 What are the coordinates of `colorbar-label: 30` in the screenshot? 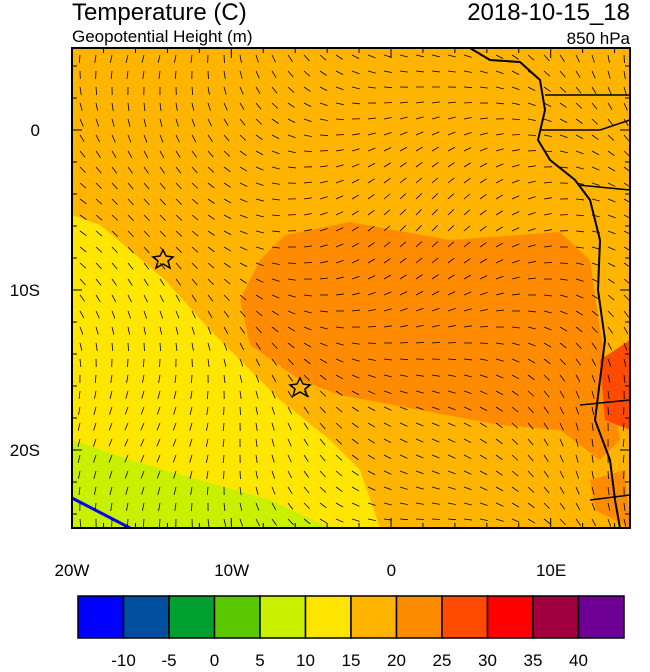 It's located at (487, 659).